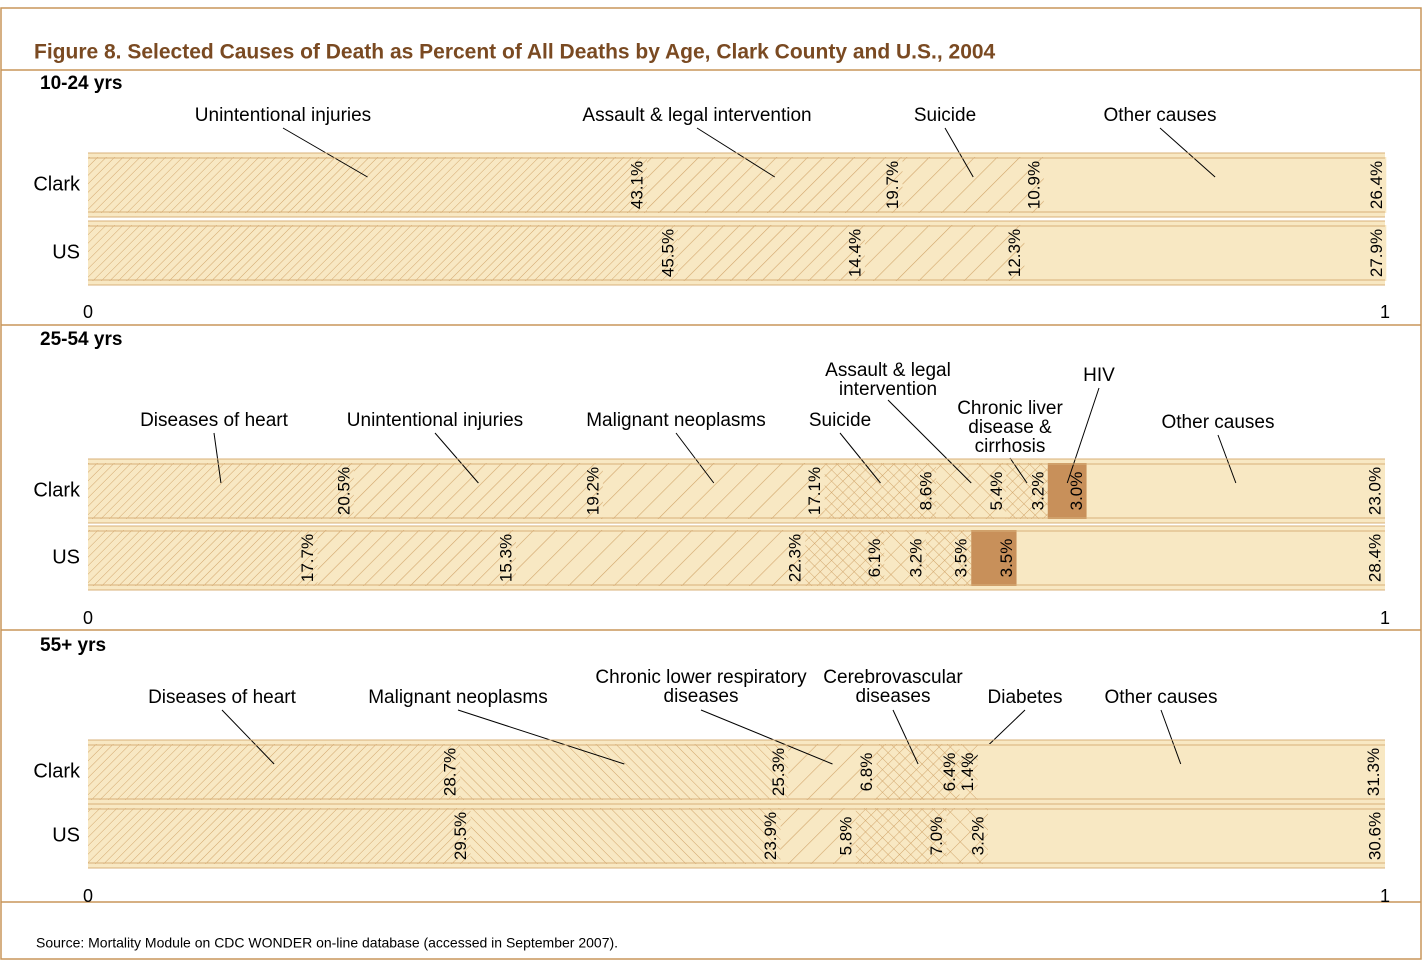 The width and height of the screenshot is (1422, 960). Describe the element at coordinates (343, 491) in the screenshot. I see `value-label: 20.5%` at that location.